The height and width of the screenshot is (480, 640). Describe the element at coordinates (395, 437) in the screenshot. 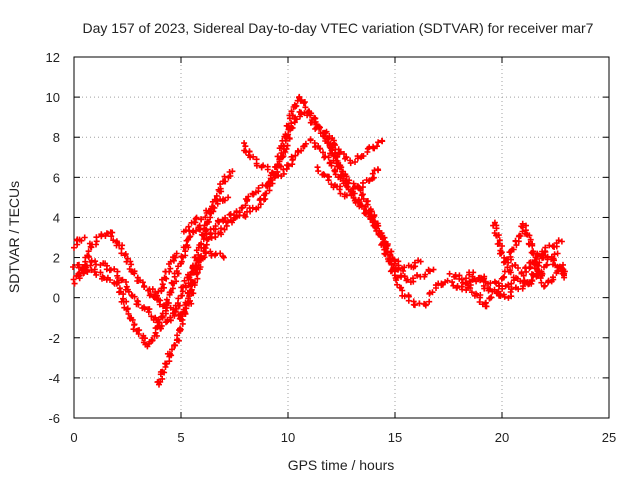

I see `x-tick-label: 15` at that location.